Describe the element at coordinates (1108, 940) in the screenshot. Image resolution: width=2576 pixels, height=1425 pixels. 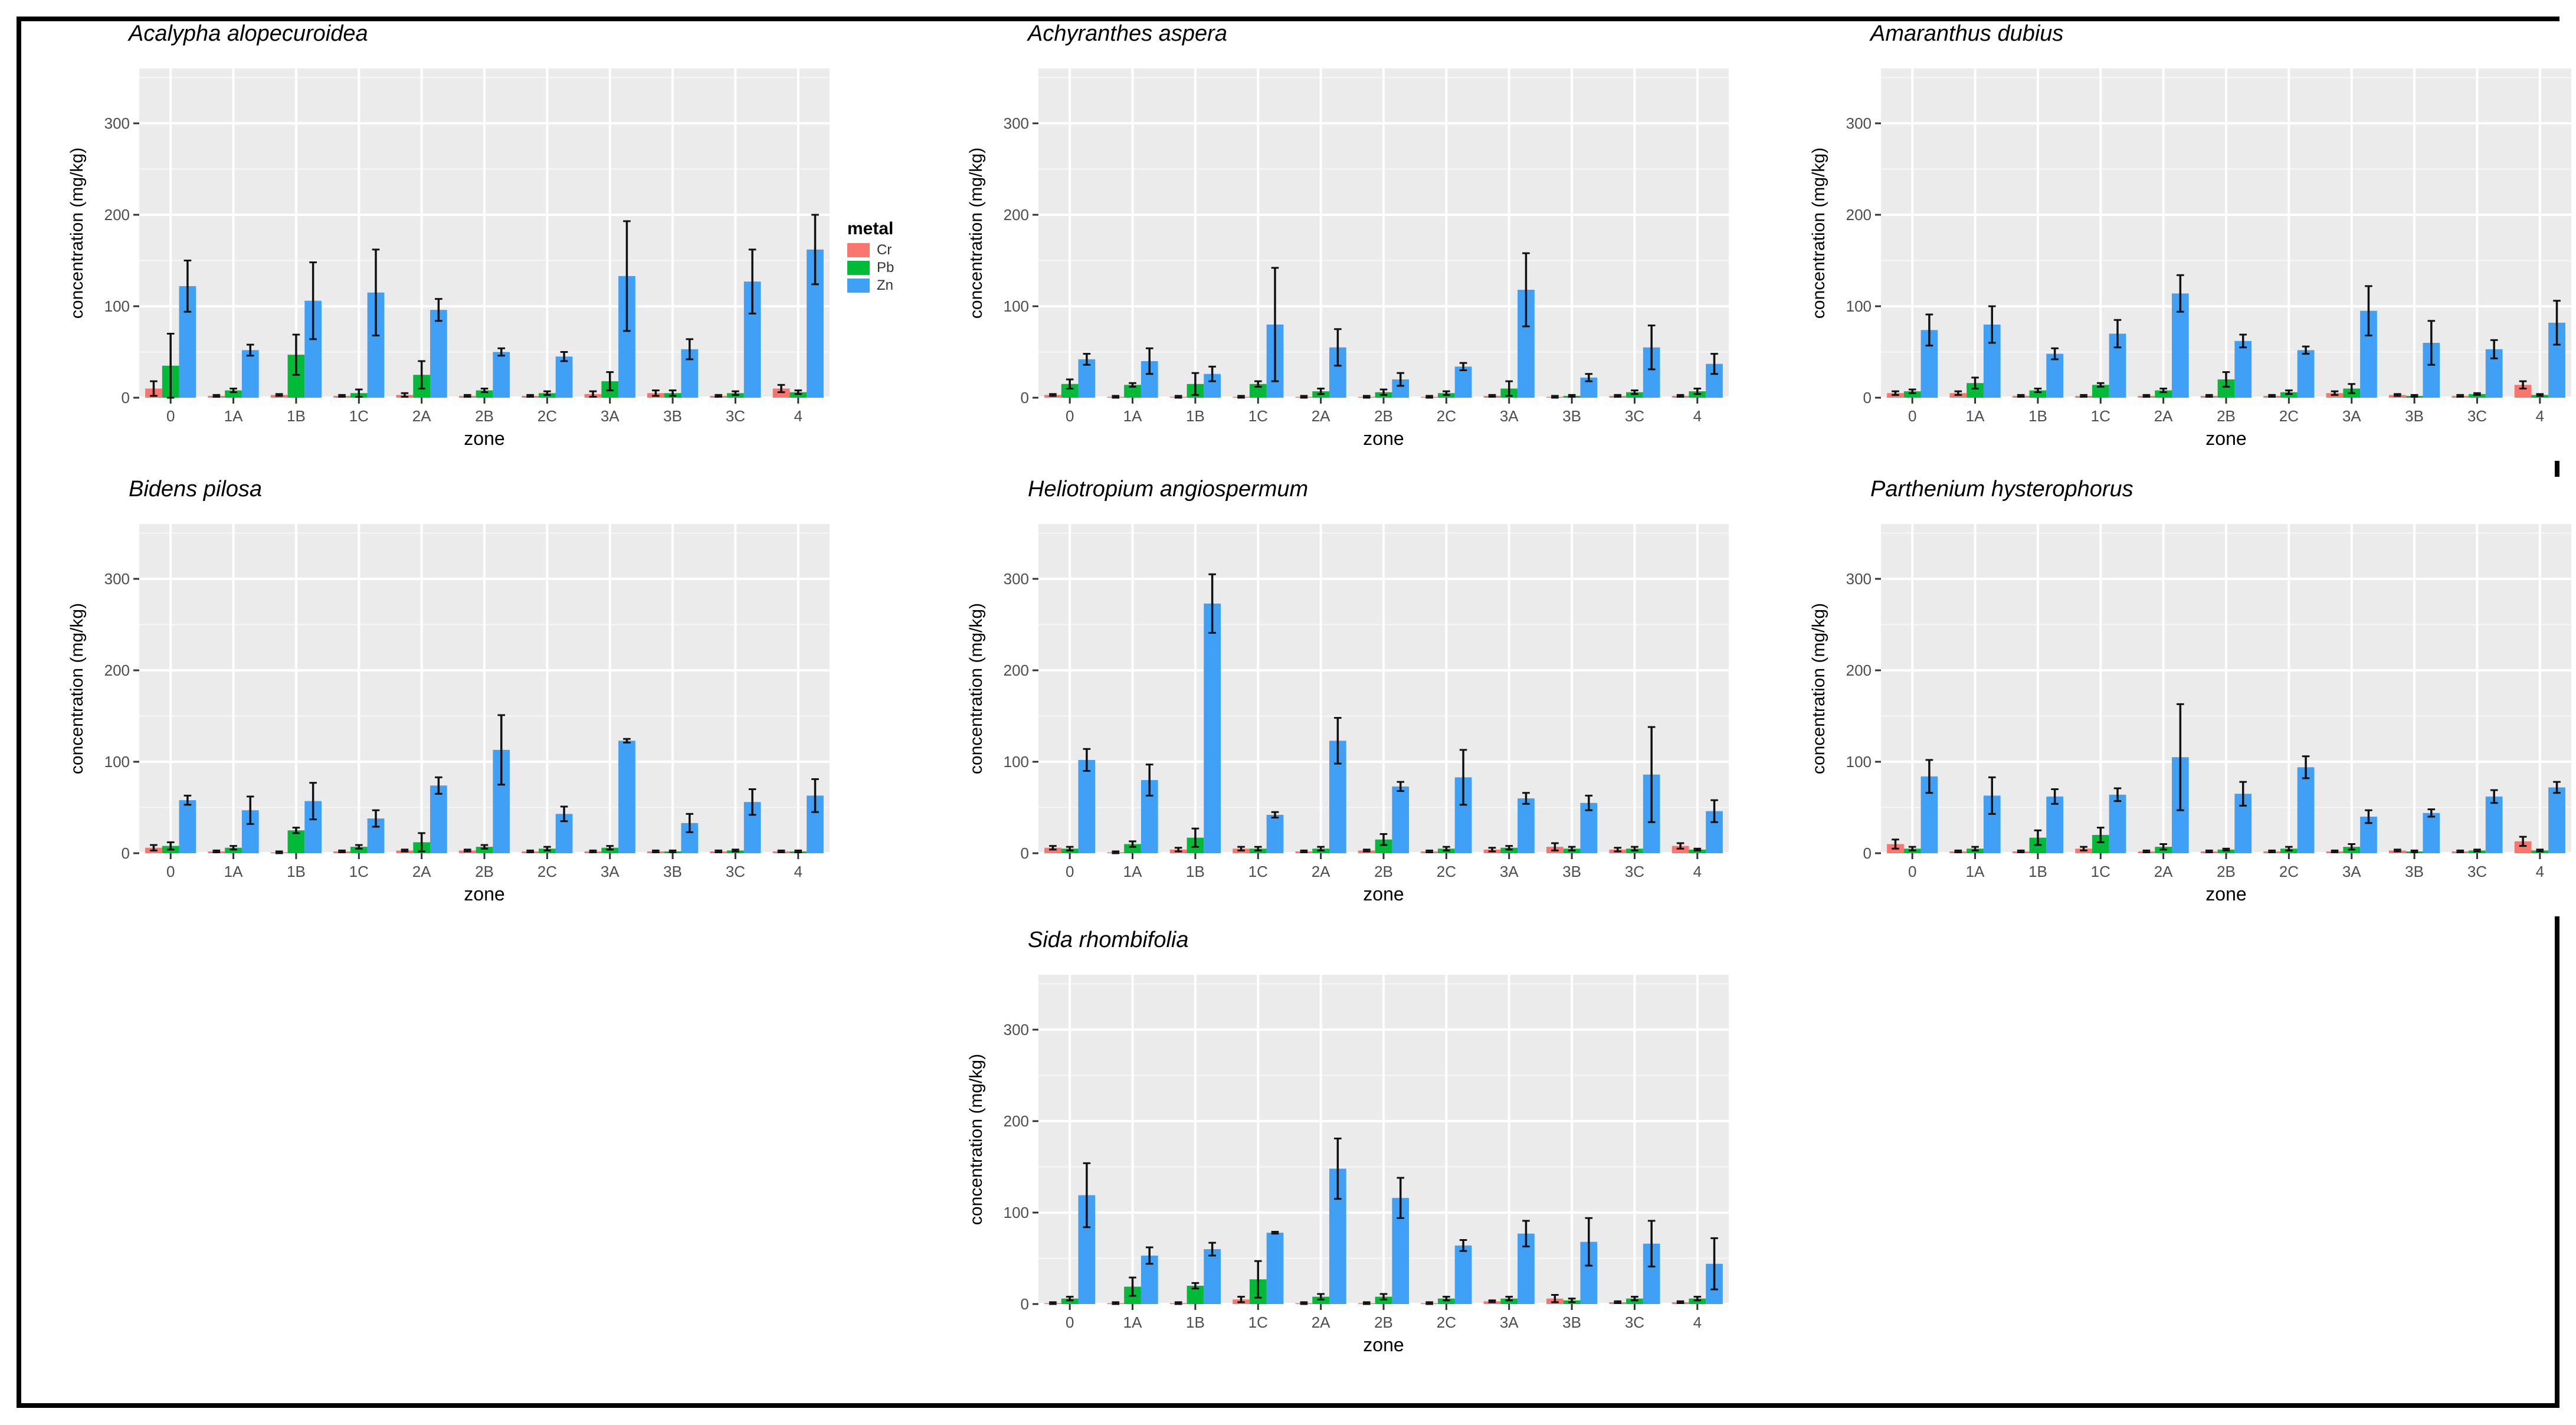
I see `species-title: Sida rhombifolia` at that location.